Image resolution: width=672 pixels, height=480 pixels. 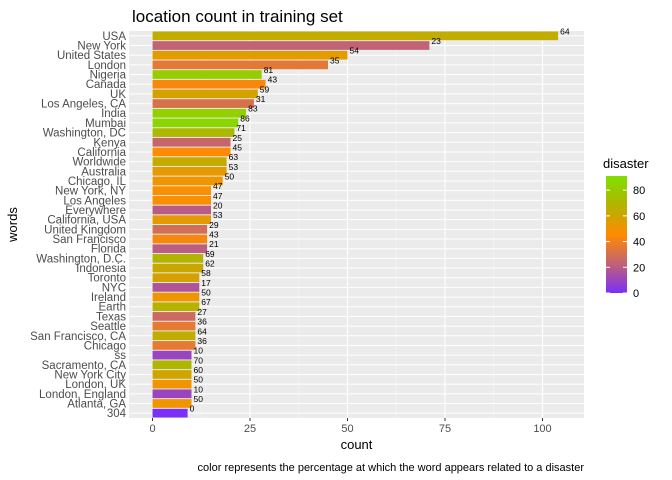 I want to click on bar-data-label: 70, so click(x=199, y=360).